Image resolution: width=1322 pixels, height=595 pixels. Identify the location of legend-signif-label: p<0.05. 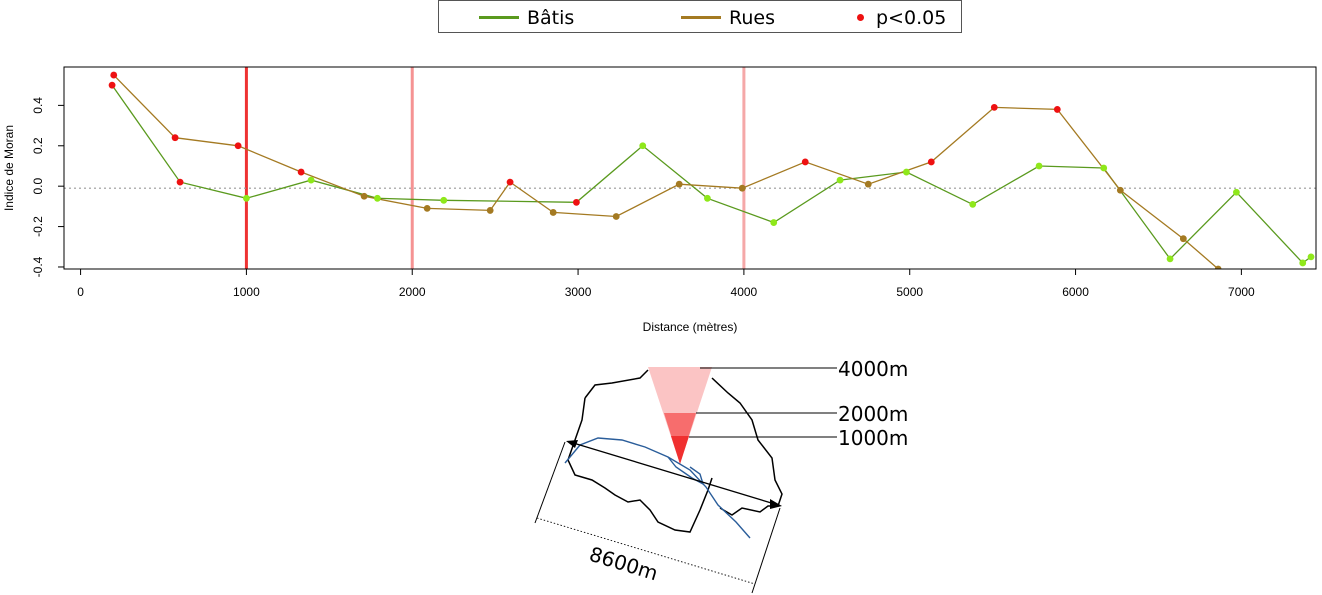
(911, 17).